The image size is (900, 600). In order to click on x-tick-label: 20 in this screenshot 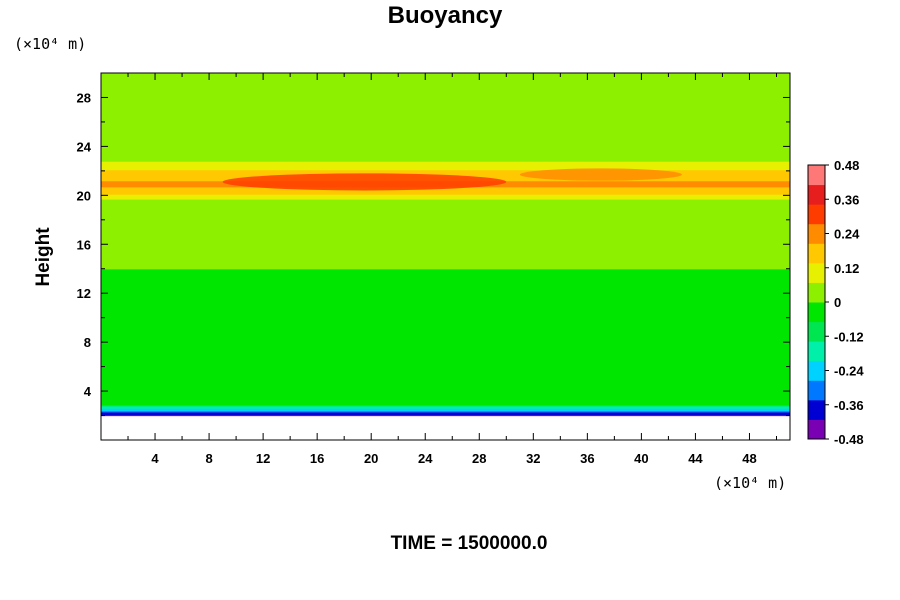, I will do `click(371, 458)`.